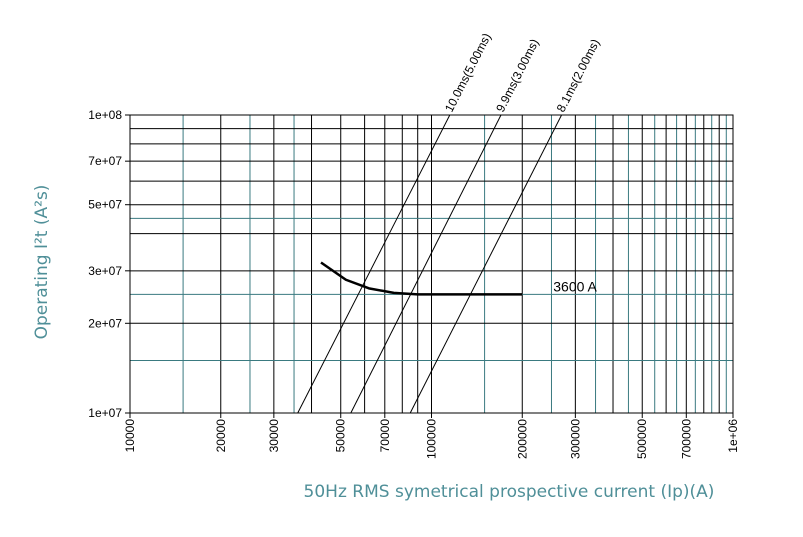 The width and height of the screenshot is (803, 537). What do you see at coordinates (517, 76) in the screenshot?
I see `time-line-label-2: 9.9ms(3.00ms)` at bounding box center [517, 76].